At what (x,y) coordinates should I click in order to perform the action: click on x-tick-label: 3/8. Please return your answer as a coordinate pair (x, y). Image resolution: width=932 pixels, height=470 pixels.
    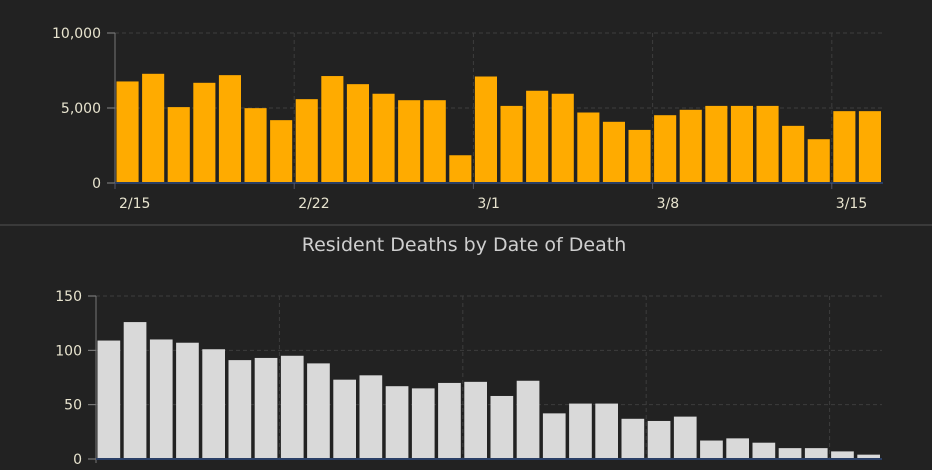
    Looking at the image, I should click on (668, 204).